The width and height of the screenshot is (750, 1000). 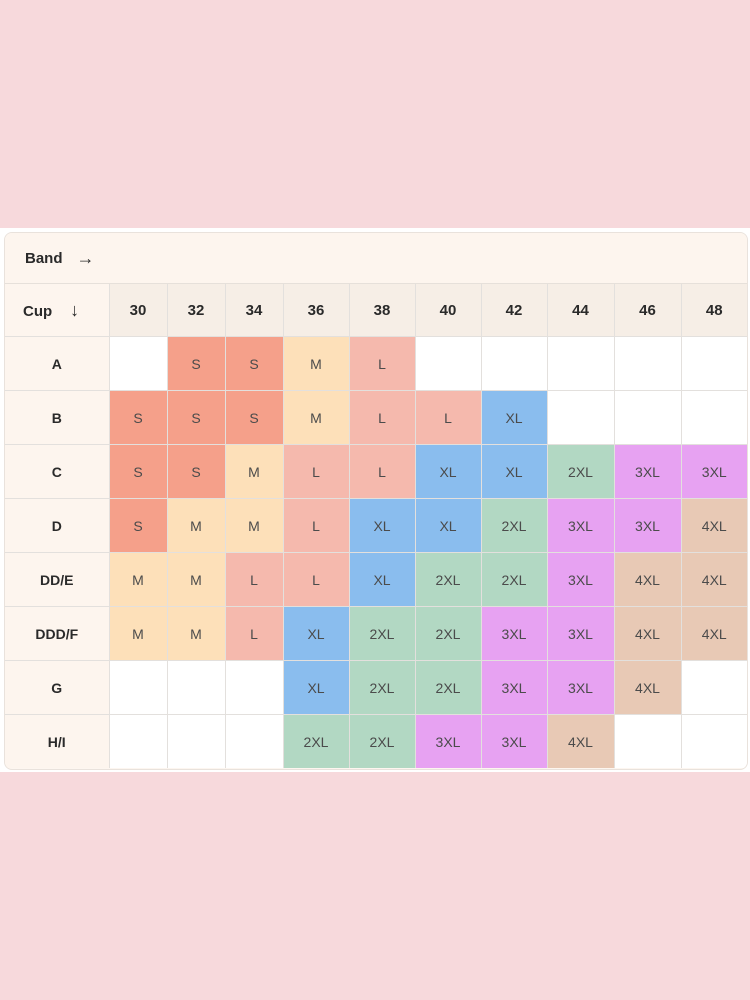 What do you see at coordinates (580, 310) in the screenshot?
I see `band-size-header: 44` at bounding box center [580, 310].